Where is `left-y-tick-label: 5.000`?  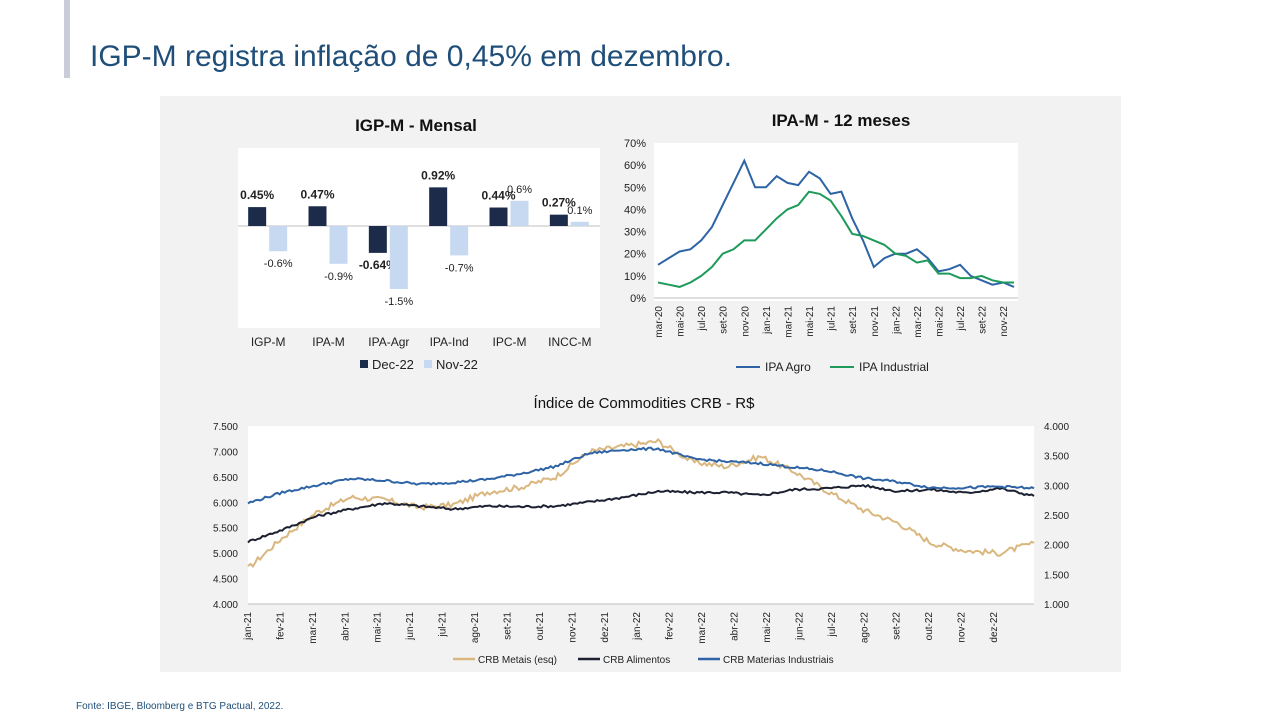 left-y-tick-label: 5.000 is located at coordinates (225, 554).